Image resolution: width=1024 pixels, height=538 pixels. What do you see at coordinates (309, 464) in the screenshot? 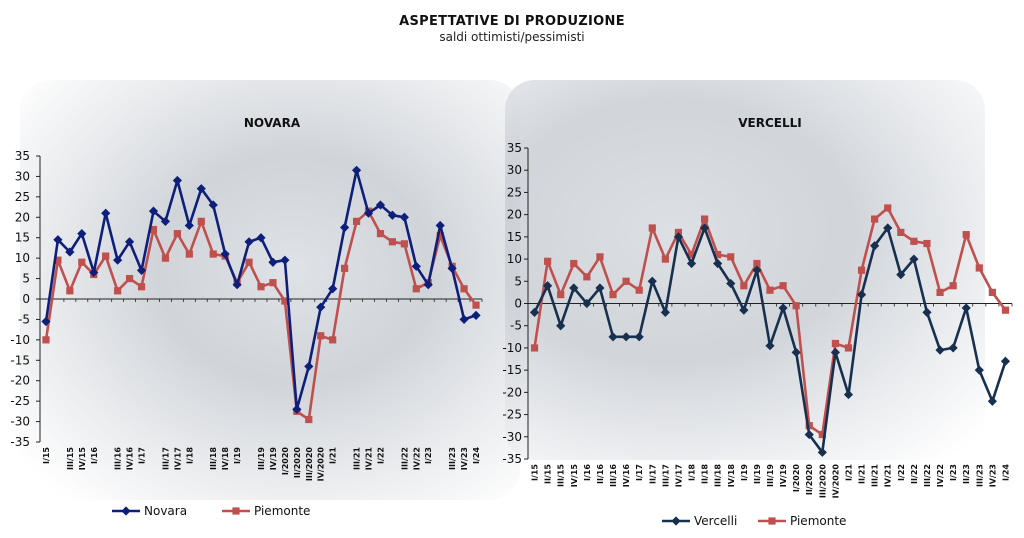
I see `x-tick-label: III/2020` at bounding box center [309, 464].